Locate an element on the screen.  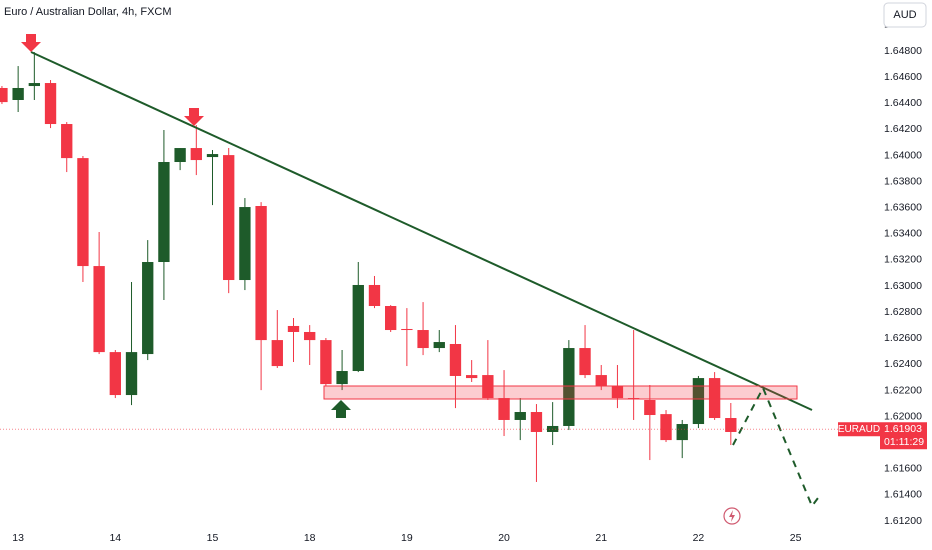
x-tick-label: 14 is located at coordinates (115, 538).